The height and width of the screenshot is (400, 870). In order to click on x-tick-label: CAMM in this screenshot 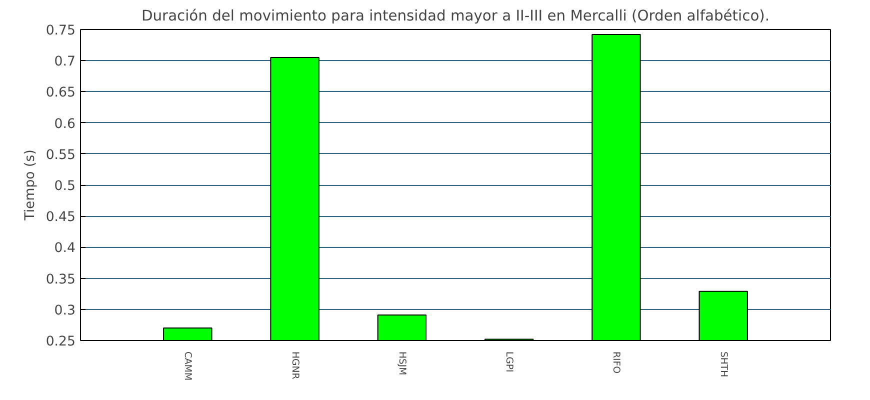, I will do `click(188, 366)`.